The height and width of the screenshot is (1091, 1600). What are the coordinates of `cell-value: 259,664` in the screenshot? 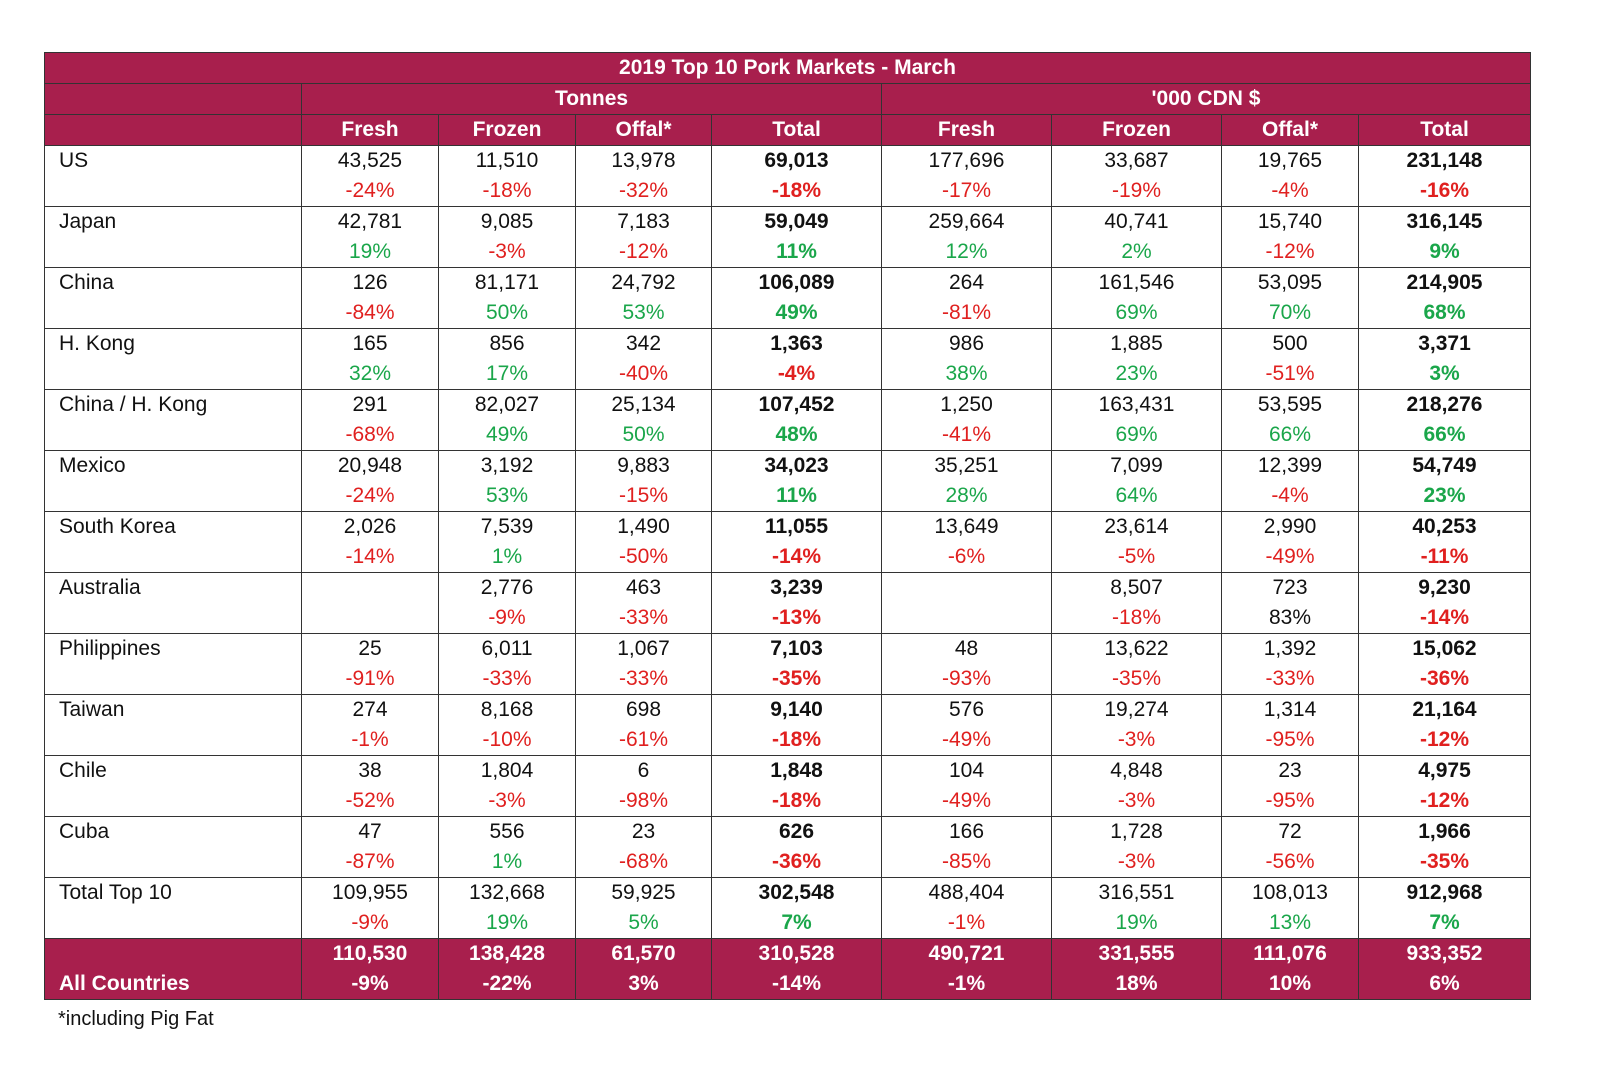 It's located at (966, 221).